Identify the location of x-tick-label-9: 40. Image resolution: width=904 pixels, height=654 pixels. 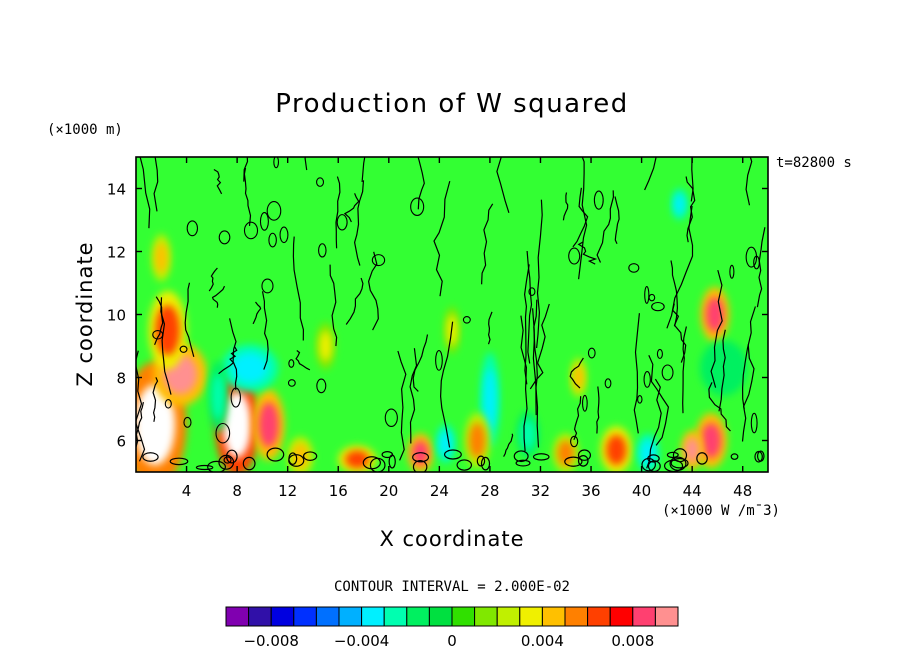
(641, 491).